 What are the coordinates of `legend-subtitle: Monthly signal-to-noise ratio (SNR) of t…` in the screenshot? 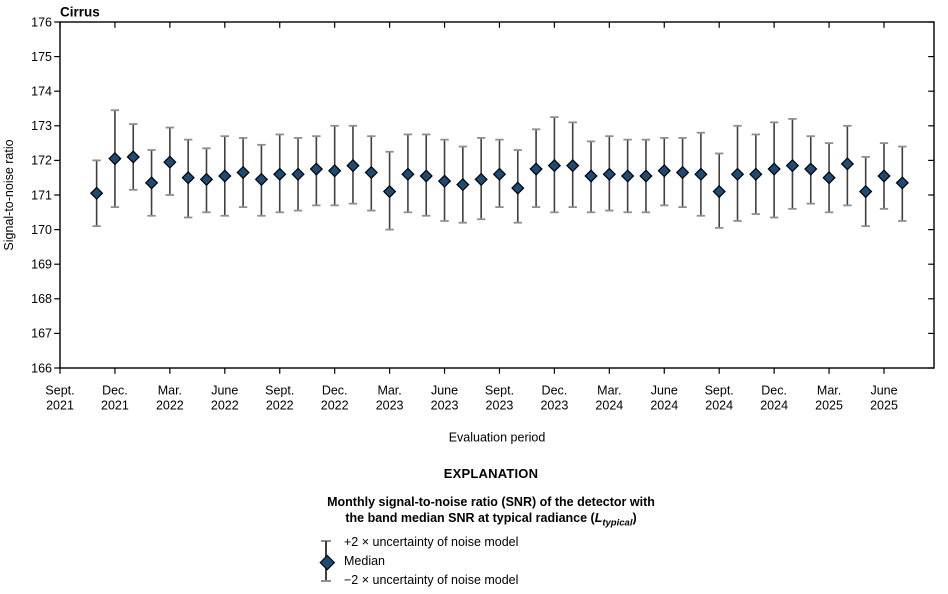 It's located at (474, 513).